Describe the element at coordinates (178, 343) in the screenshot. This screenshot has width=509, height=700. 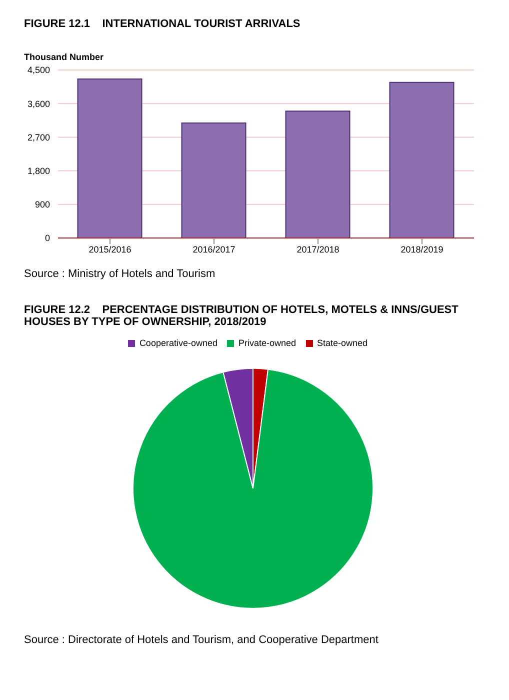
I see `legend-label: Cooperative-owned` at that location.